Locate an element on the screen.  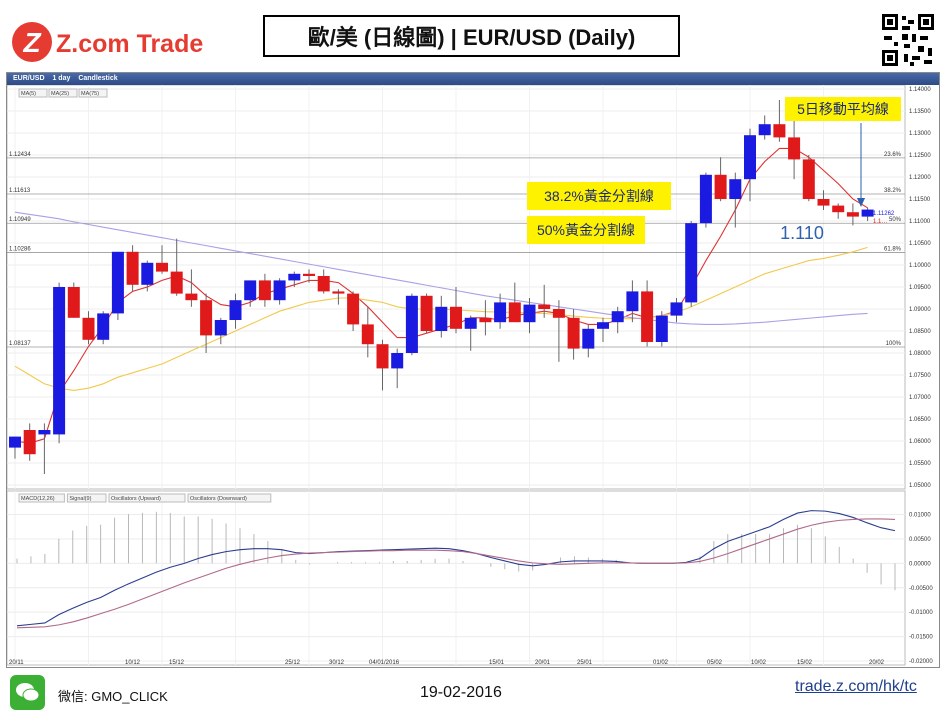
price-tick-label: 1.07500 is located at coordinates (920, 376).